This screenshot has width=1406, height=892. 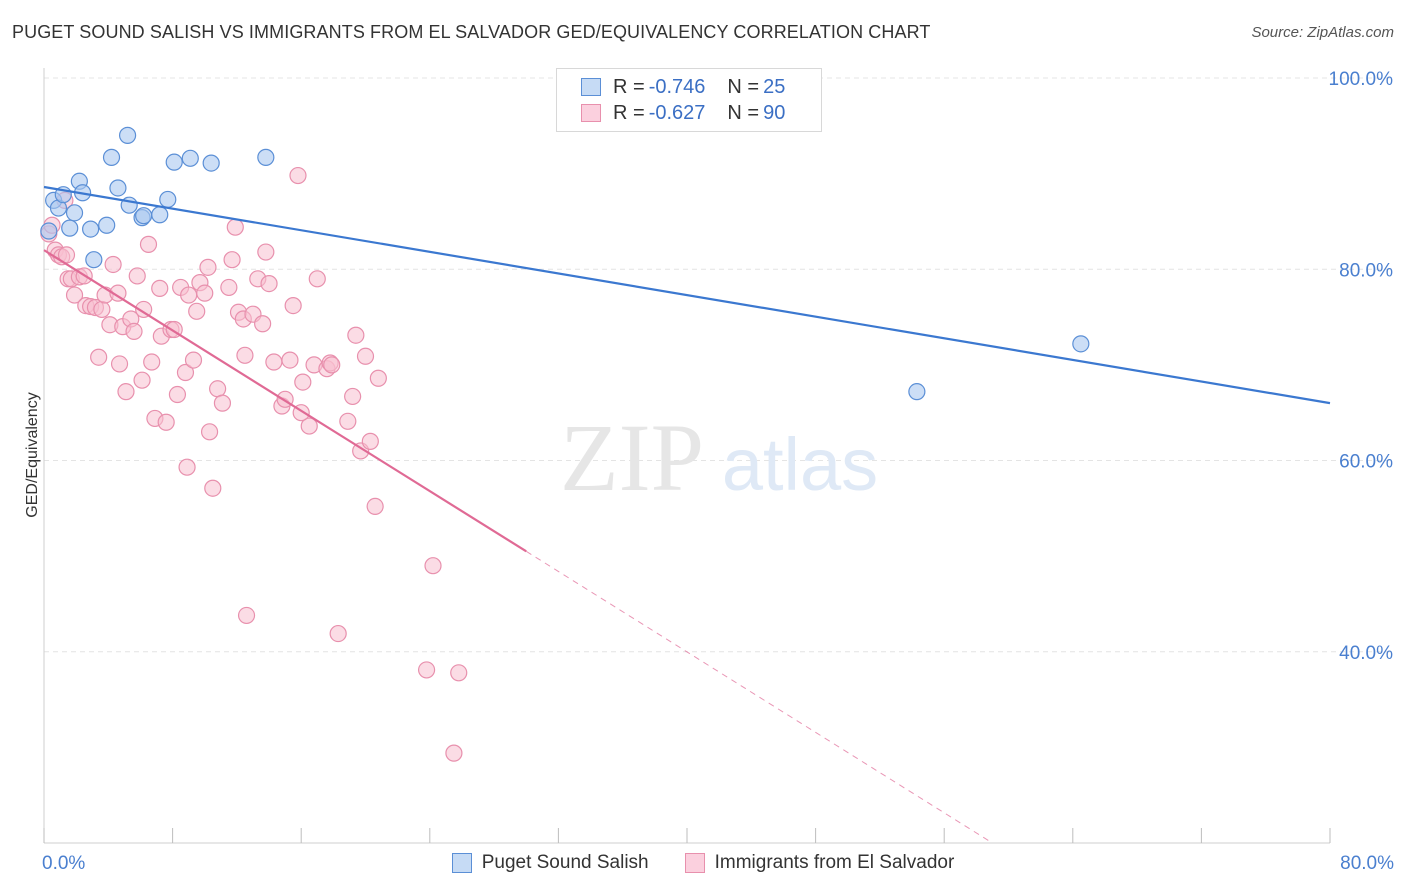 What do you see at coordinates (759, 697) in the screenshot?
I see `trend-line-el-salvador-extension` at bounding box center [759, 697].